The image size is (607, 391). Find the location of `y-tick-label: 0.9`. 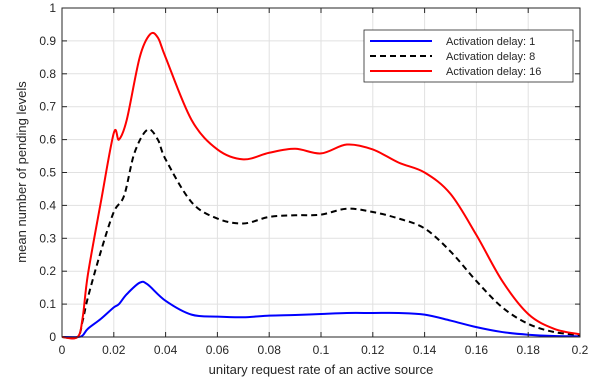

y-tick-label: 0.9 is located at coordinates (47, 41).